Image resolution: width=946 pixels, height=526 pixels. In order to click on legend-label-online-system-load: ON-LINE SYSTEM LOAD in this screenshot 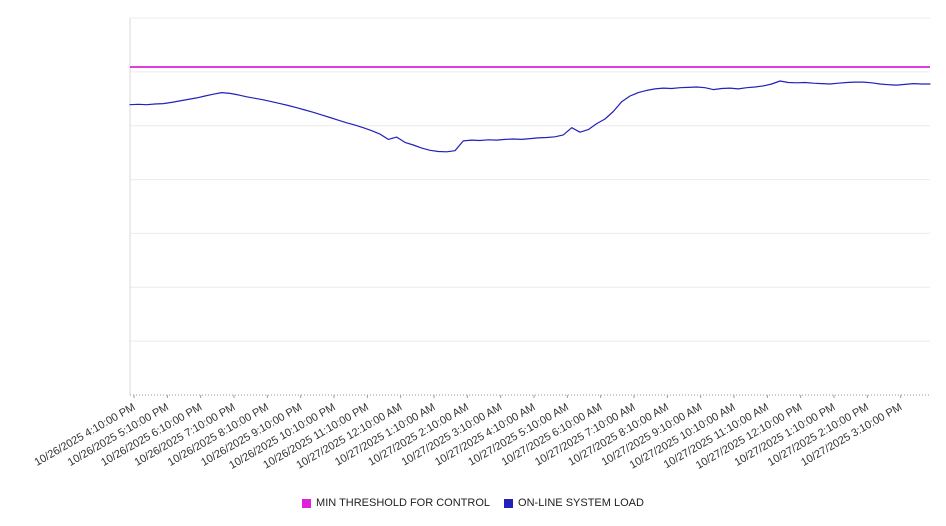, I will do `click(581, 503)`.